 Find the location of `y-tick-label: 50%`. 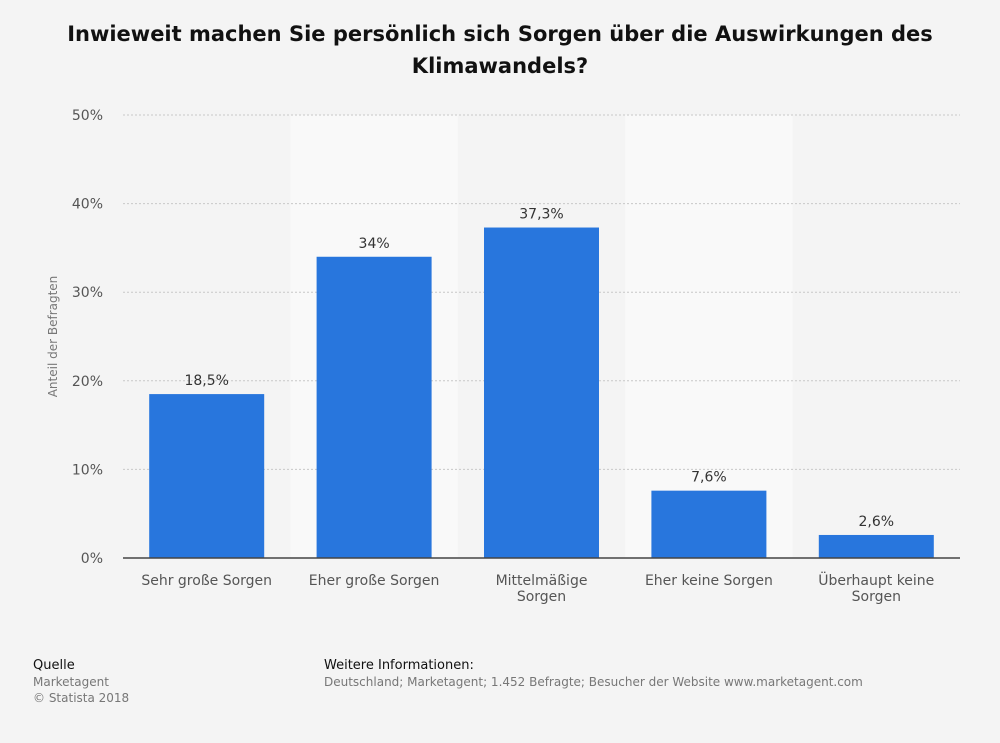

y-tick-label: 50% is located at coordinates (87, 116).